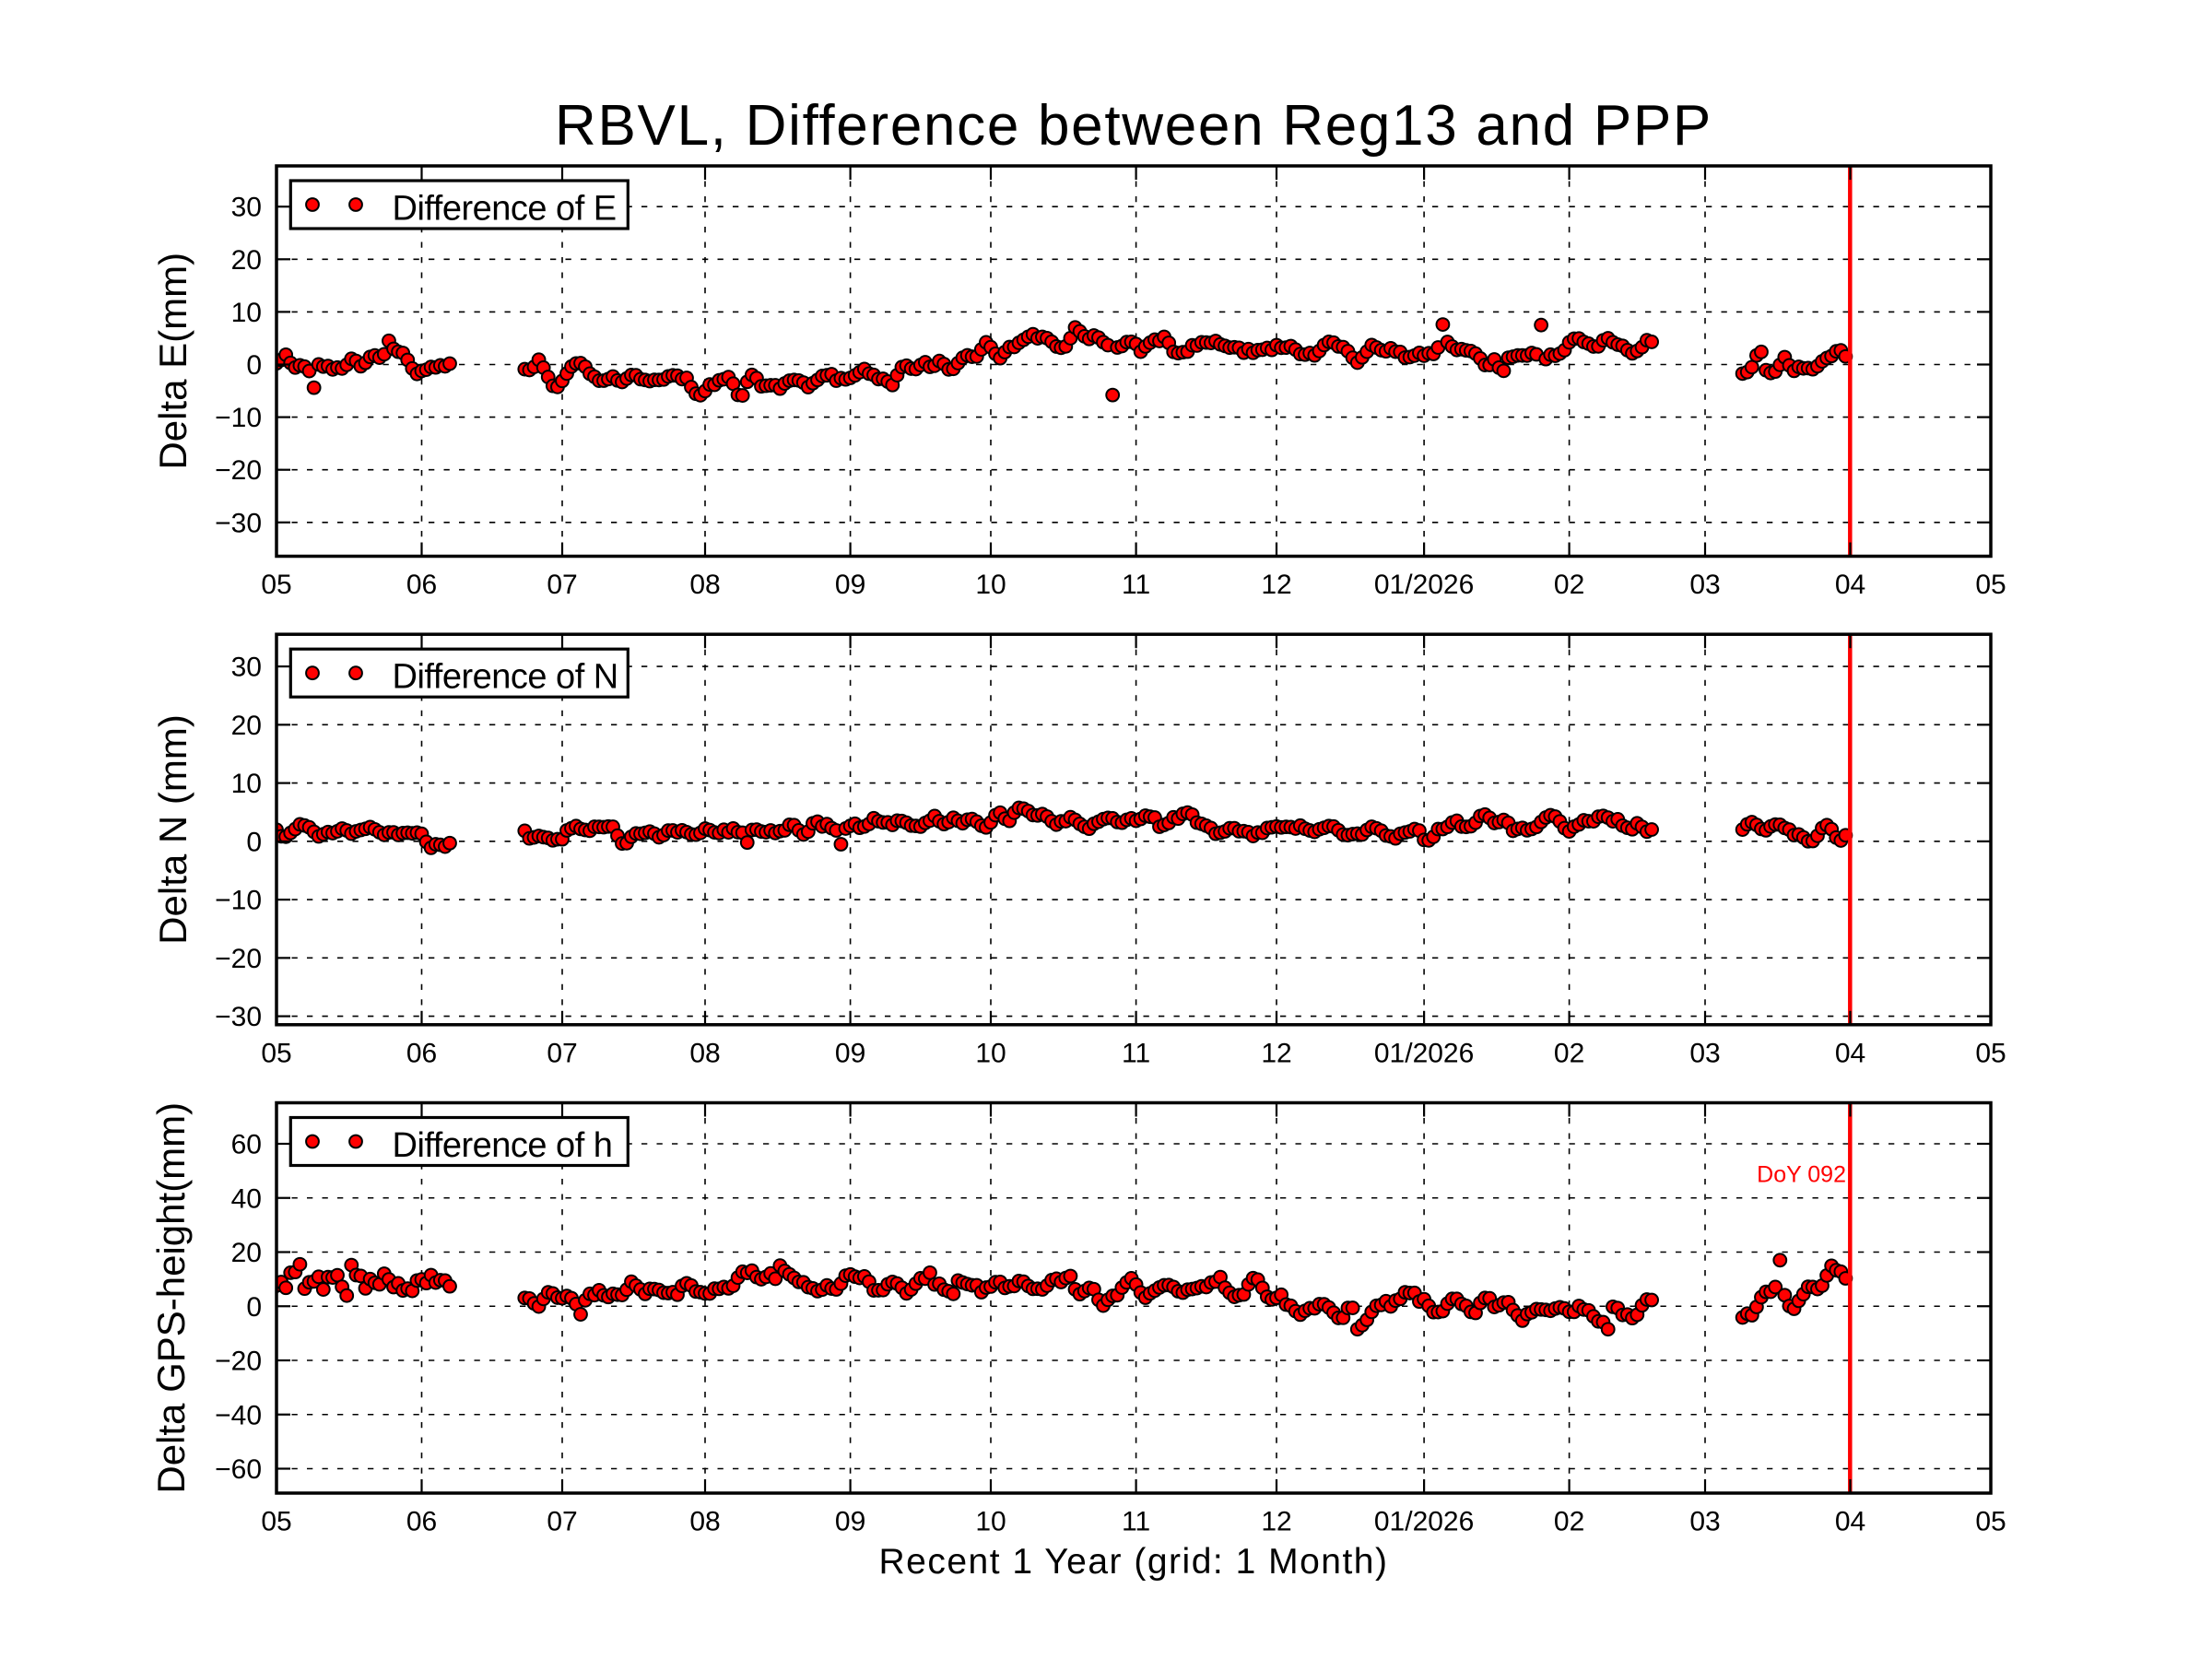  I want to click on svg-text: Difference of N, so click(505, 677).